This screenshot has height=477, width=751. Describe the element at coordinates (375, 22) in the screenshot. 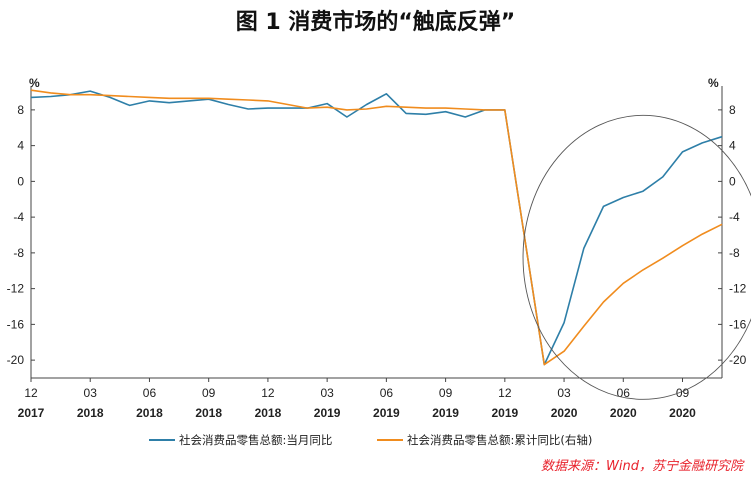

I see `chart-title: 图 1 消费市场的“触底反弹”` at that location.